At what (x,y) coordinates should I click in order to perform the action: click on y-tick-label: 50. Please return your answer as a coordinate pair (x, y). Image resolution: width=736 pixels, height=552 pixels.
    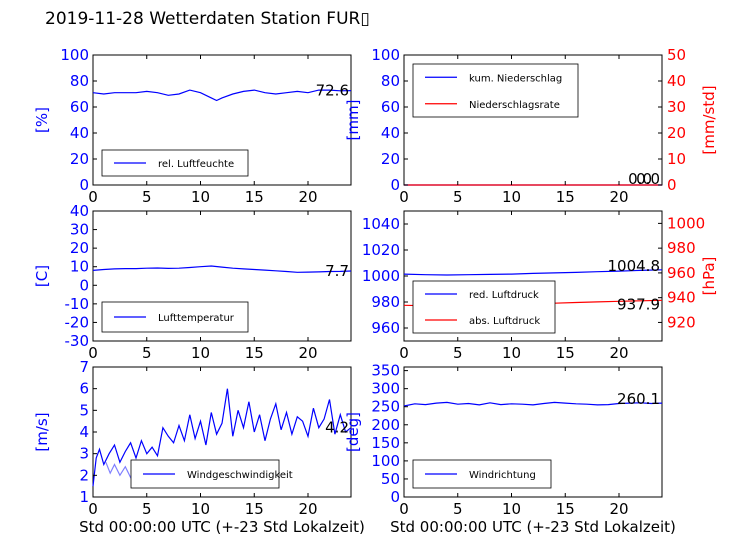
    Looking at the image, I should click on (390, 479).